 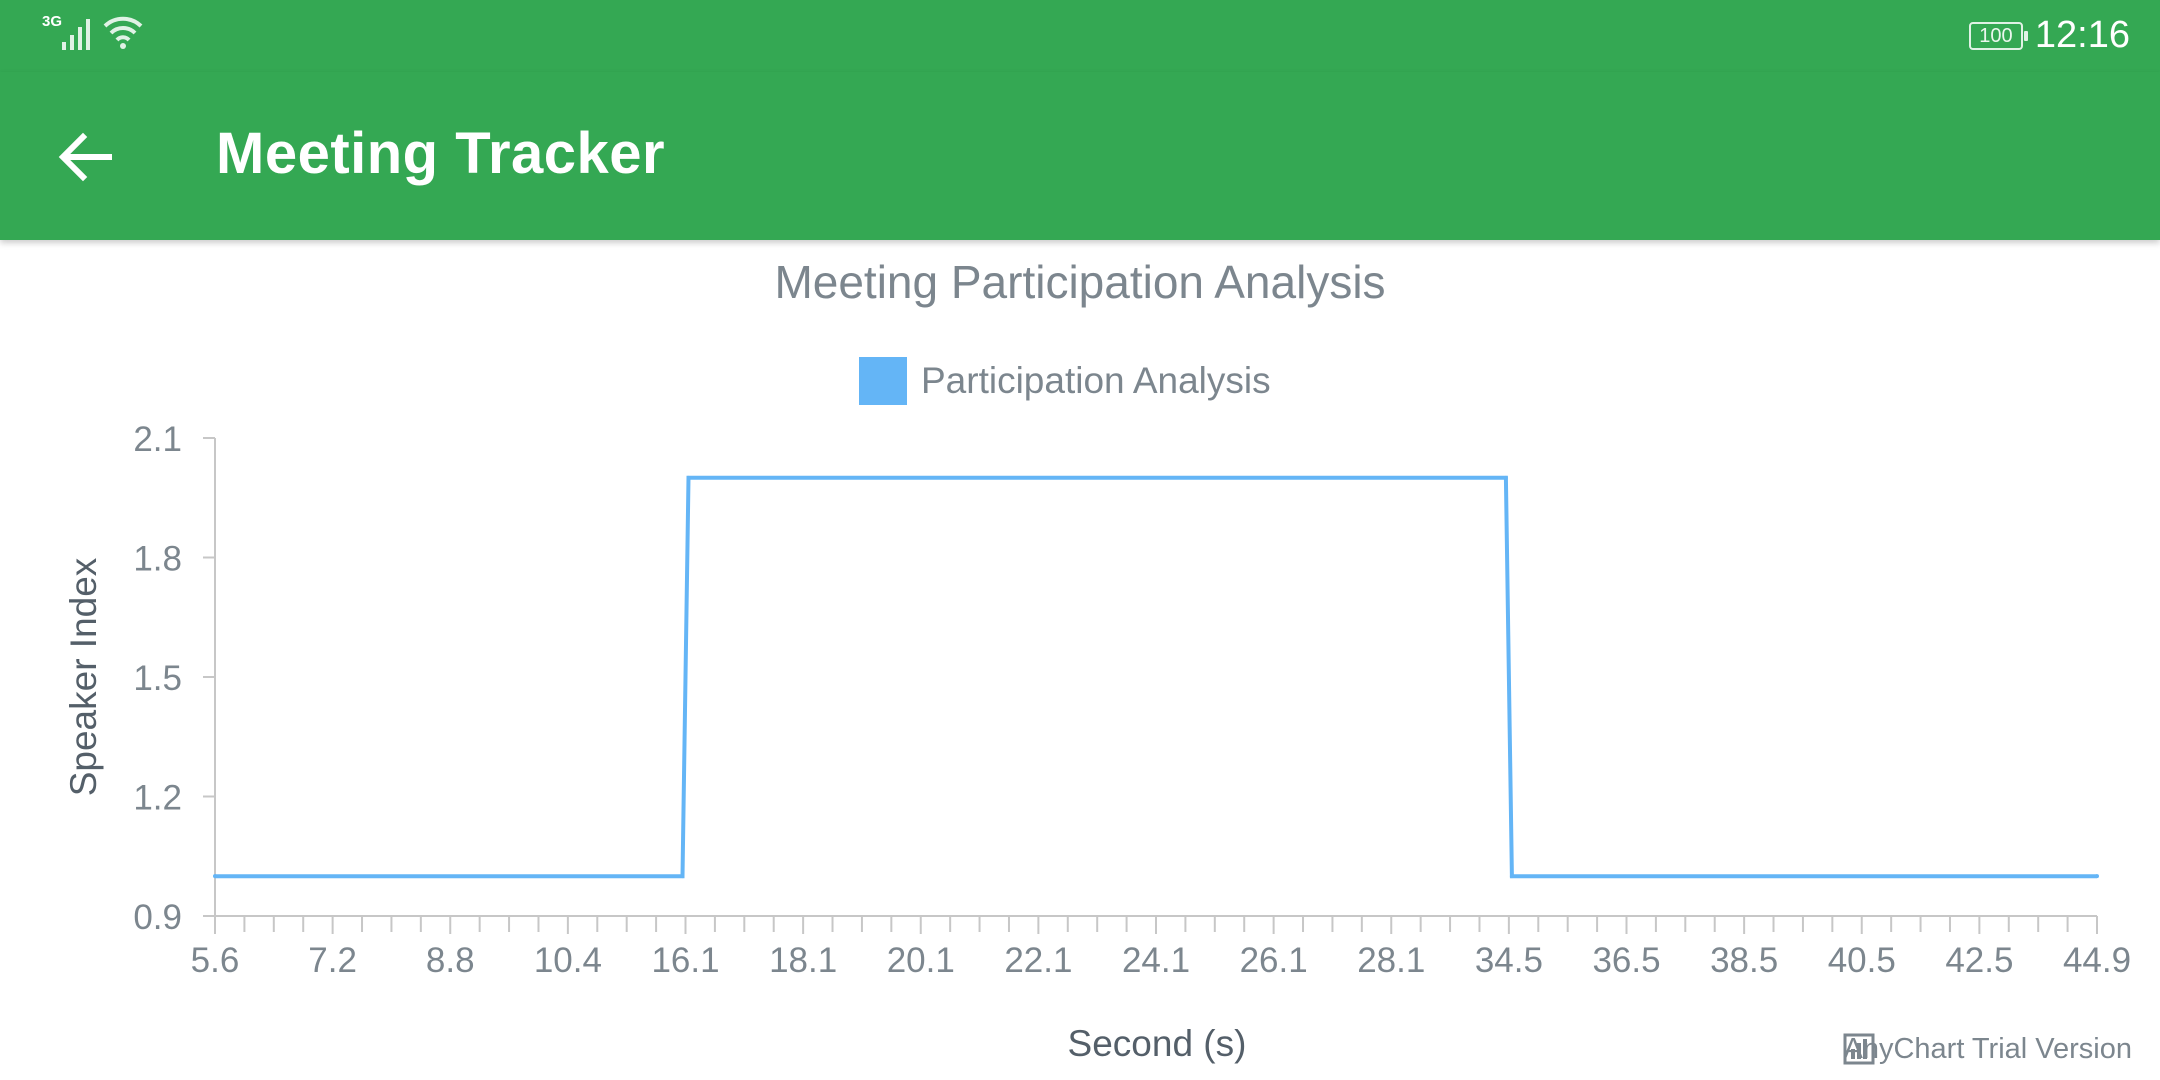 What do you see at coordinates (215, 960) in the screenshot?
I see `x-tick-label: 5.6` at bounding box center [215, 960].